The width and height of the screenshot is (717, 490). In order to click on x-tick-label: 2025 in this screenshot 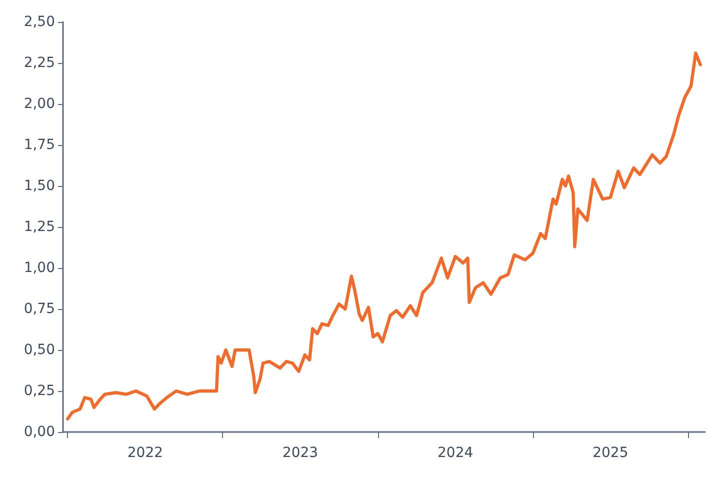, I will do `click(610, 453)`.